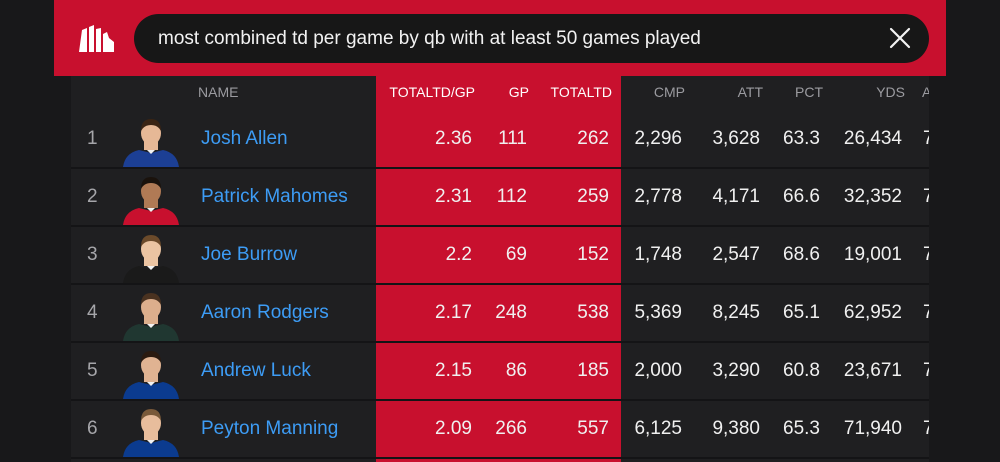 The height and width of the screenshot is (462, 1000). I want to click on gp-cell: 248, so click(511, 312).